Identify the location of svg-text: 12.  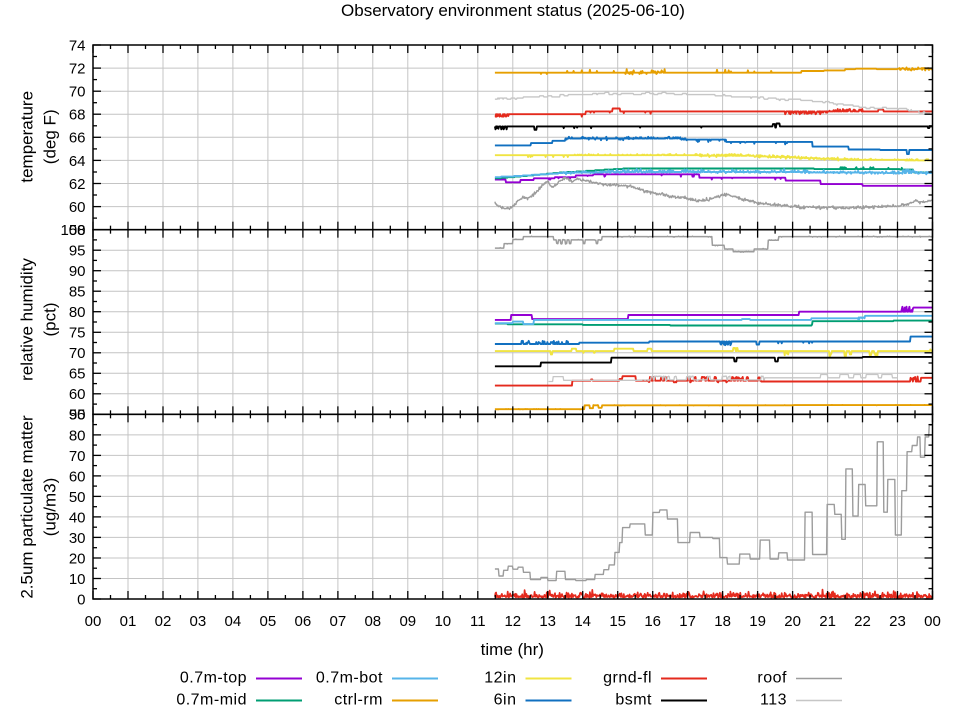
(512, 621).